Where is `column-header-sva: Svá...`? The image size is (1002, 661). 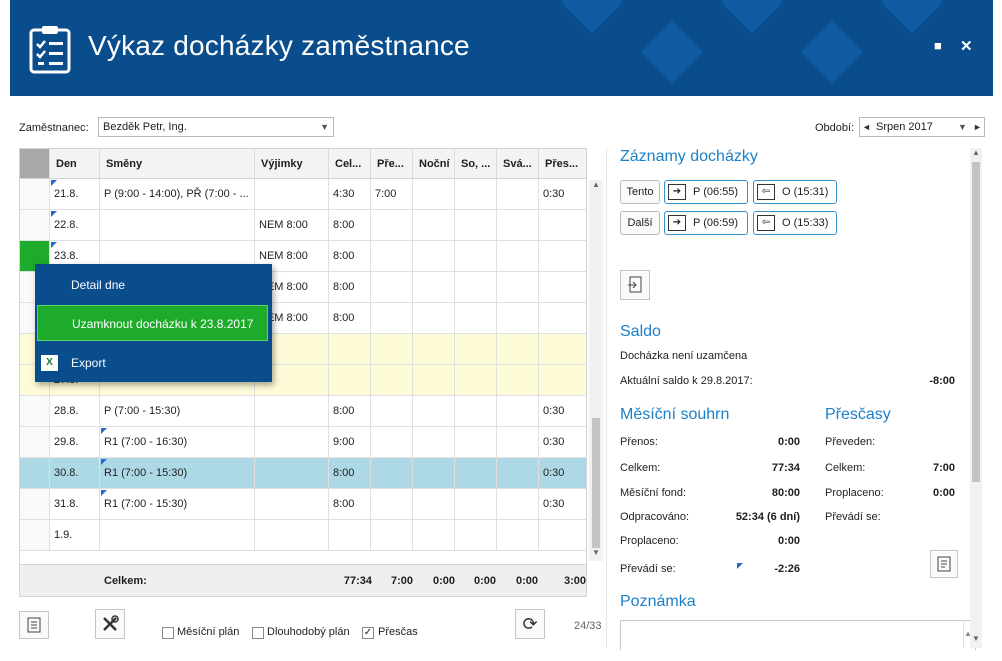 column-header-sva: Svá... is located at coordinates (518, 164).